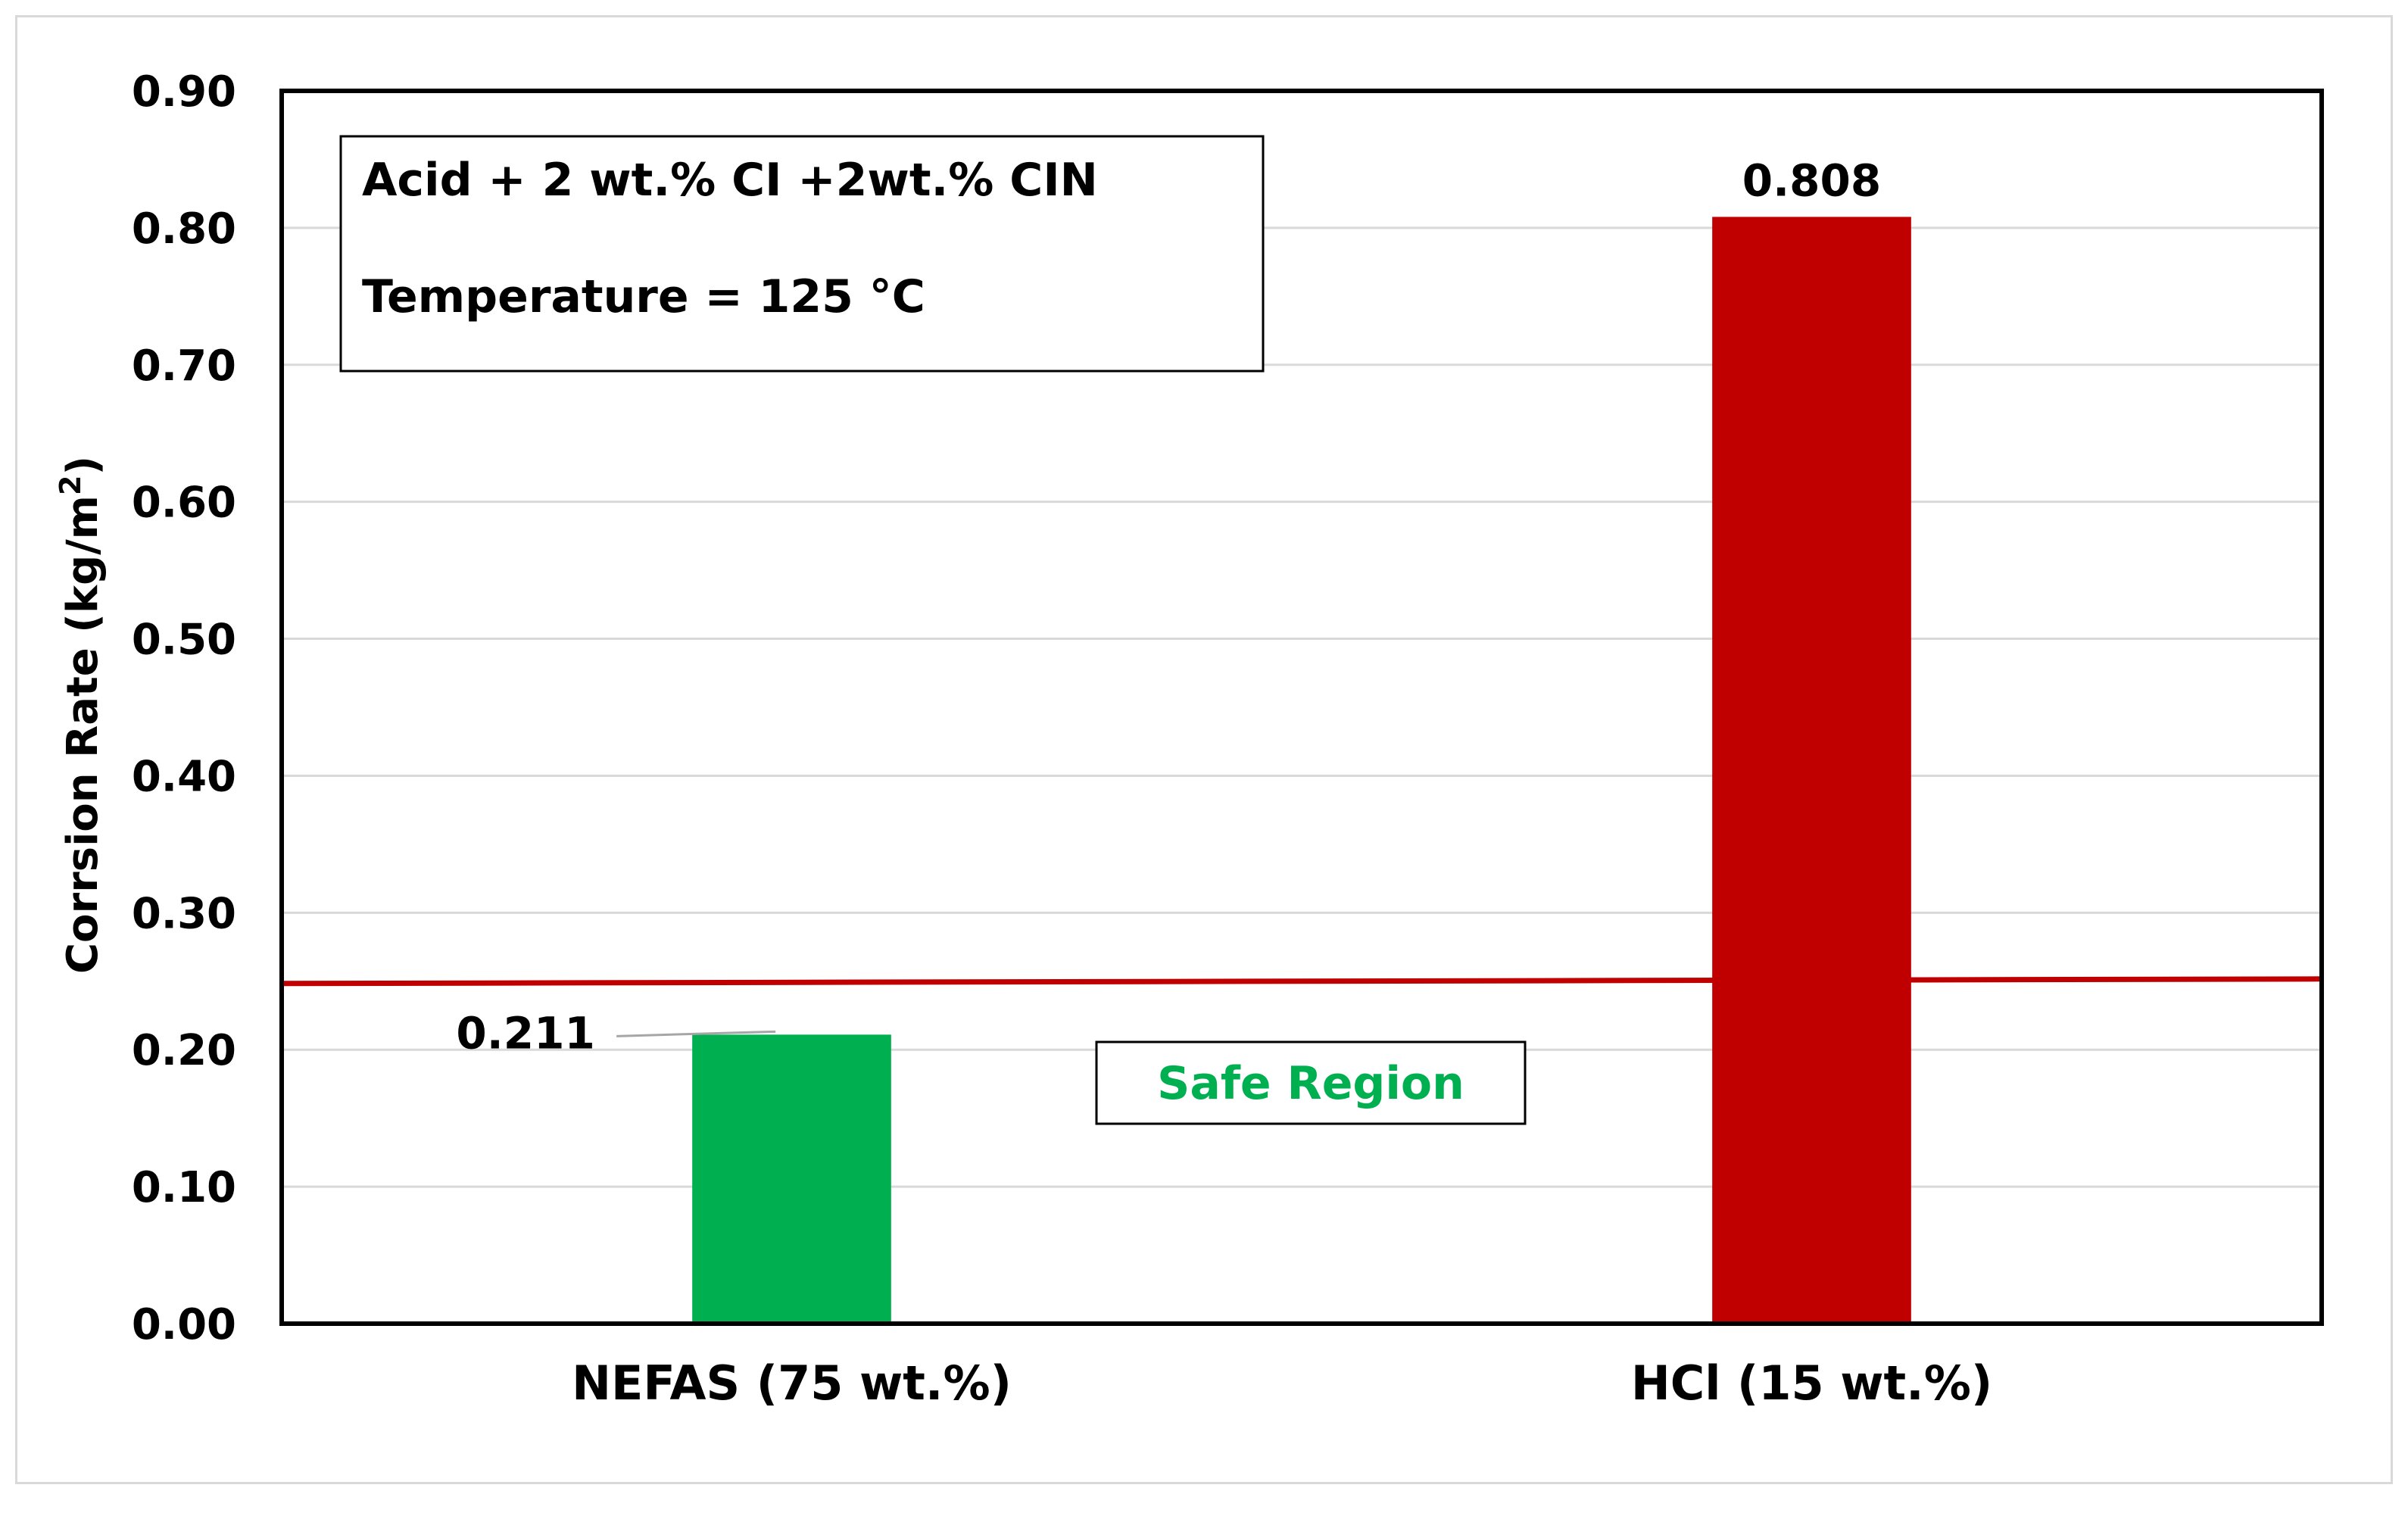  I want to click on y-axis-label: Corrsion Rate (kg/m2), so click(81, 715).